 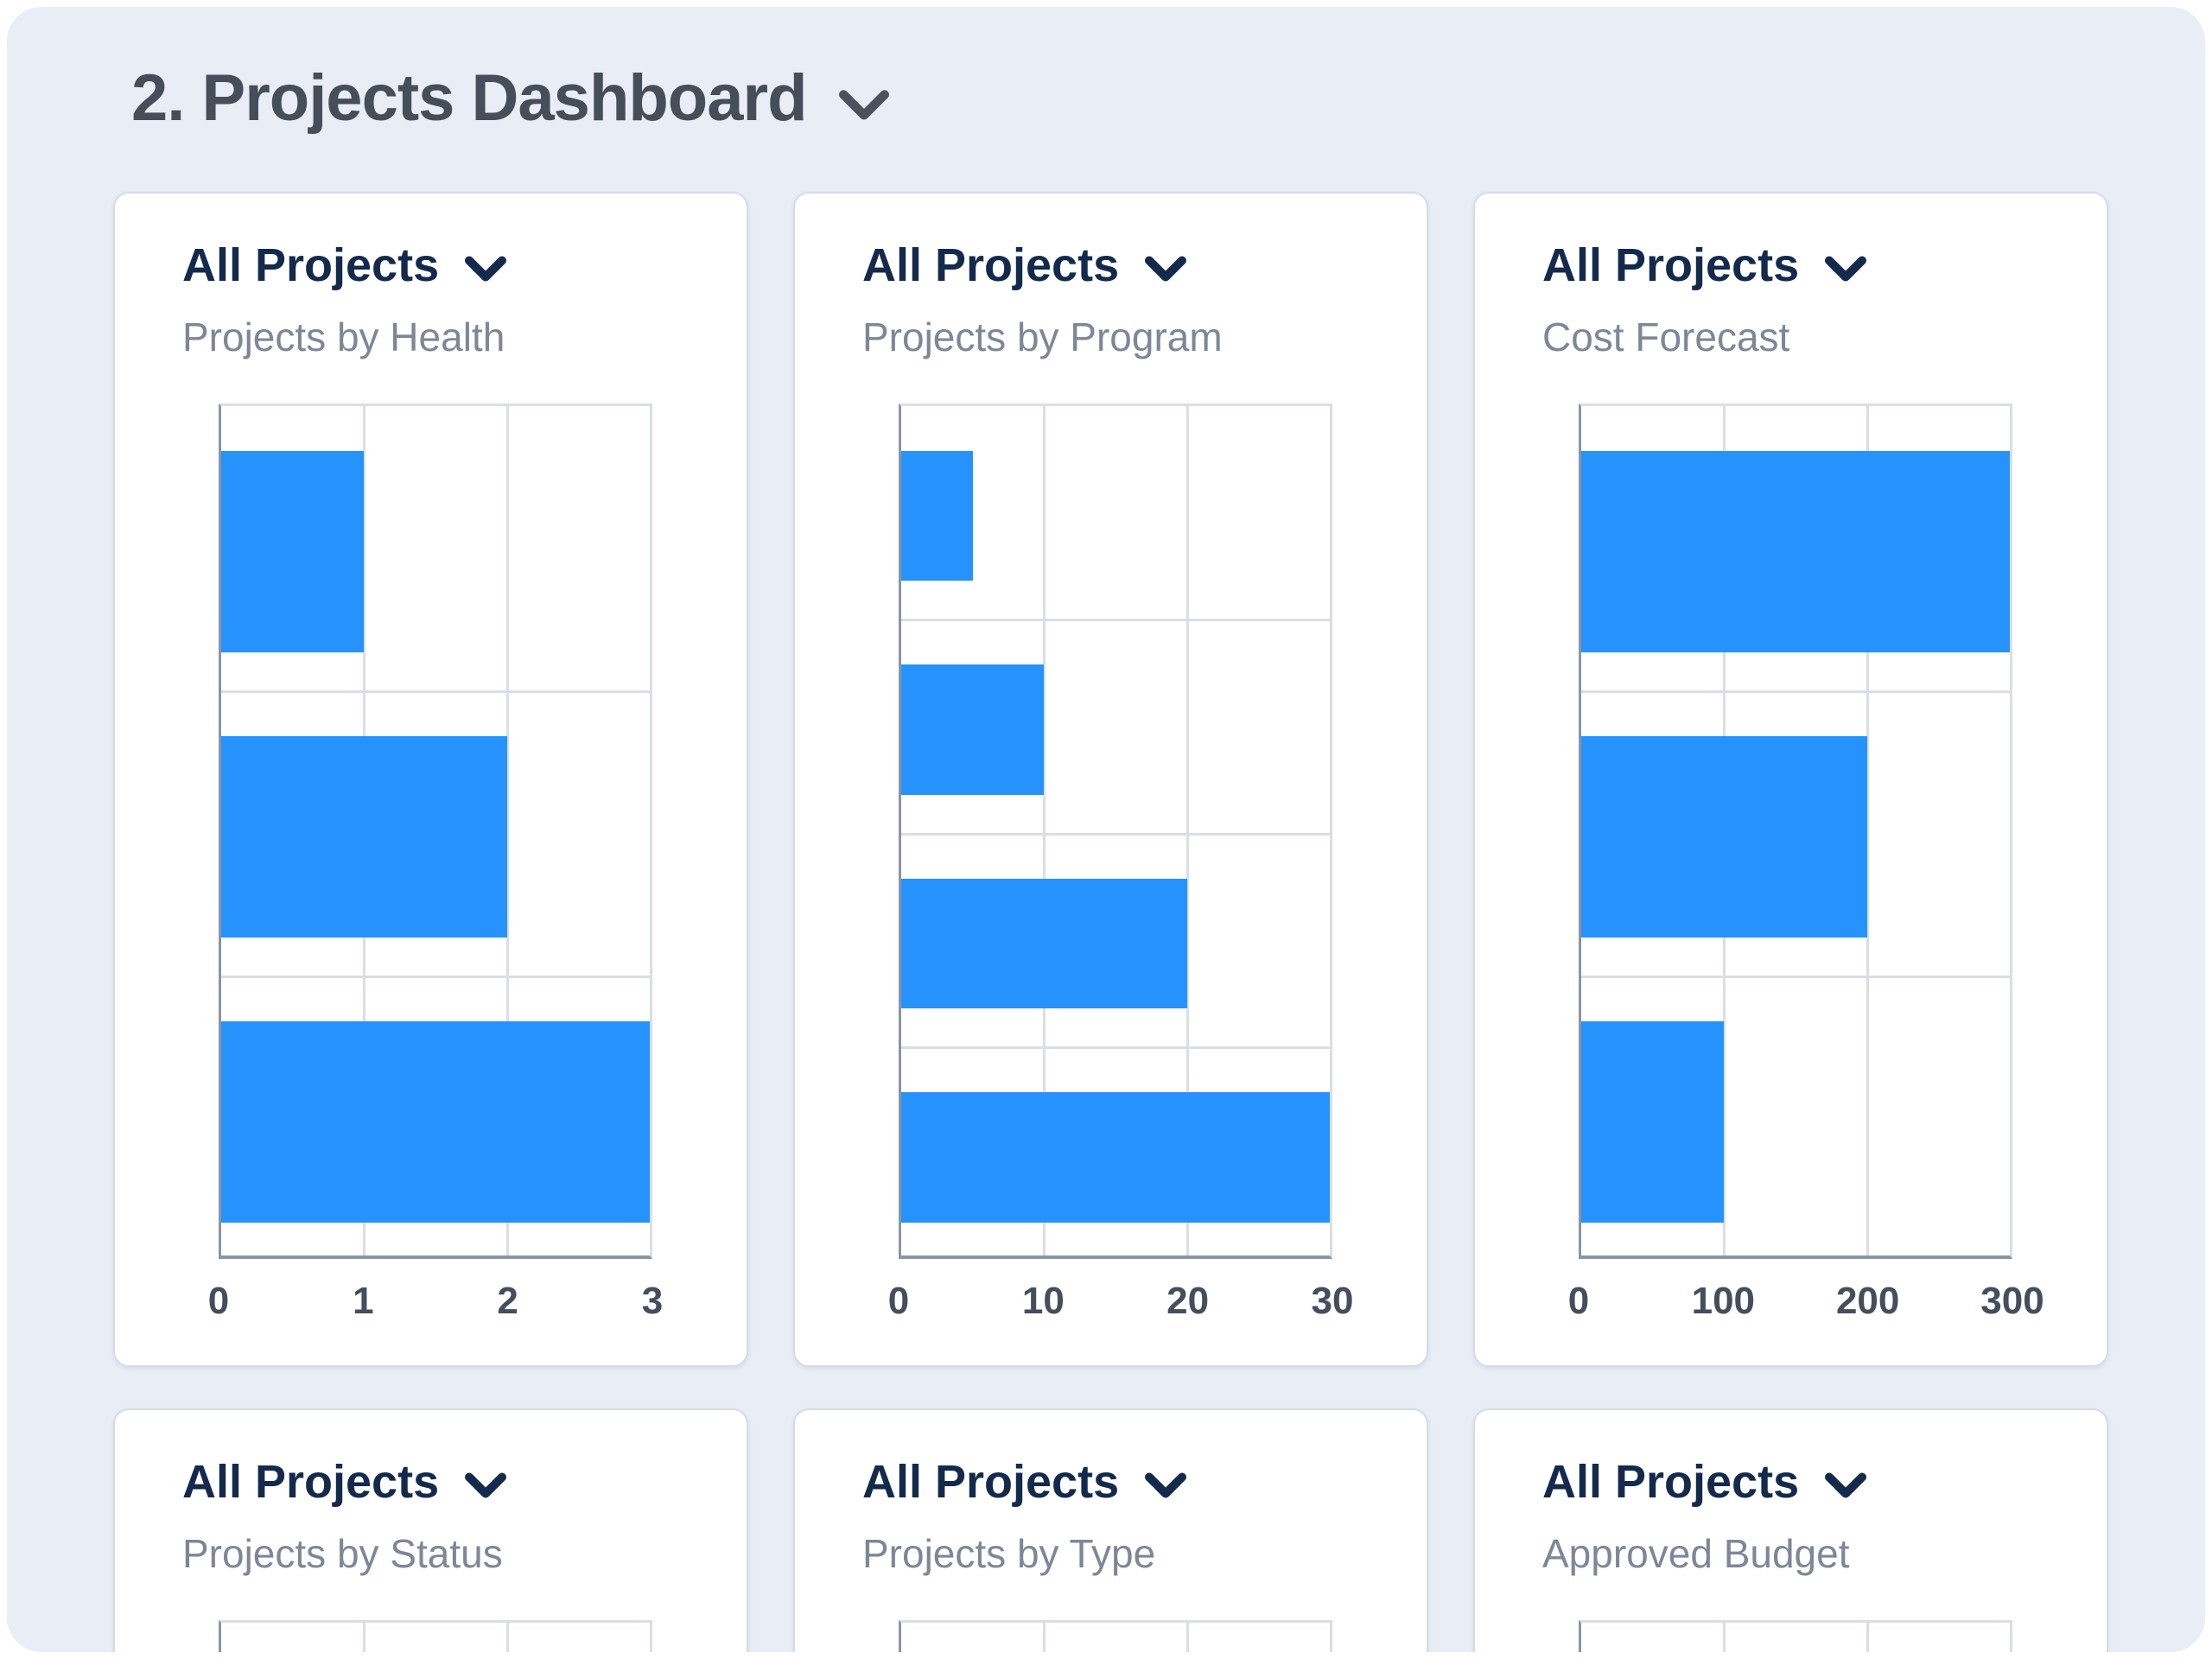 What do you see at coordinates (864, 105) in the screenshot?
I see `section-chevron-down-icon` at bounding box center [864, 105].